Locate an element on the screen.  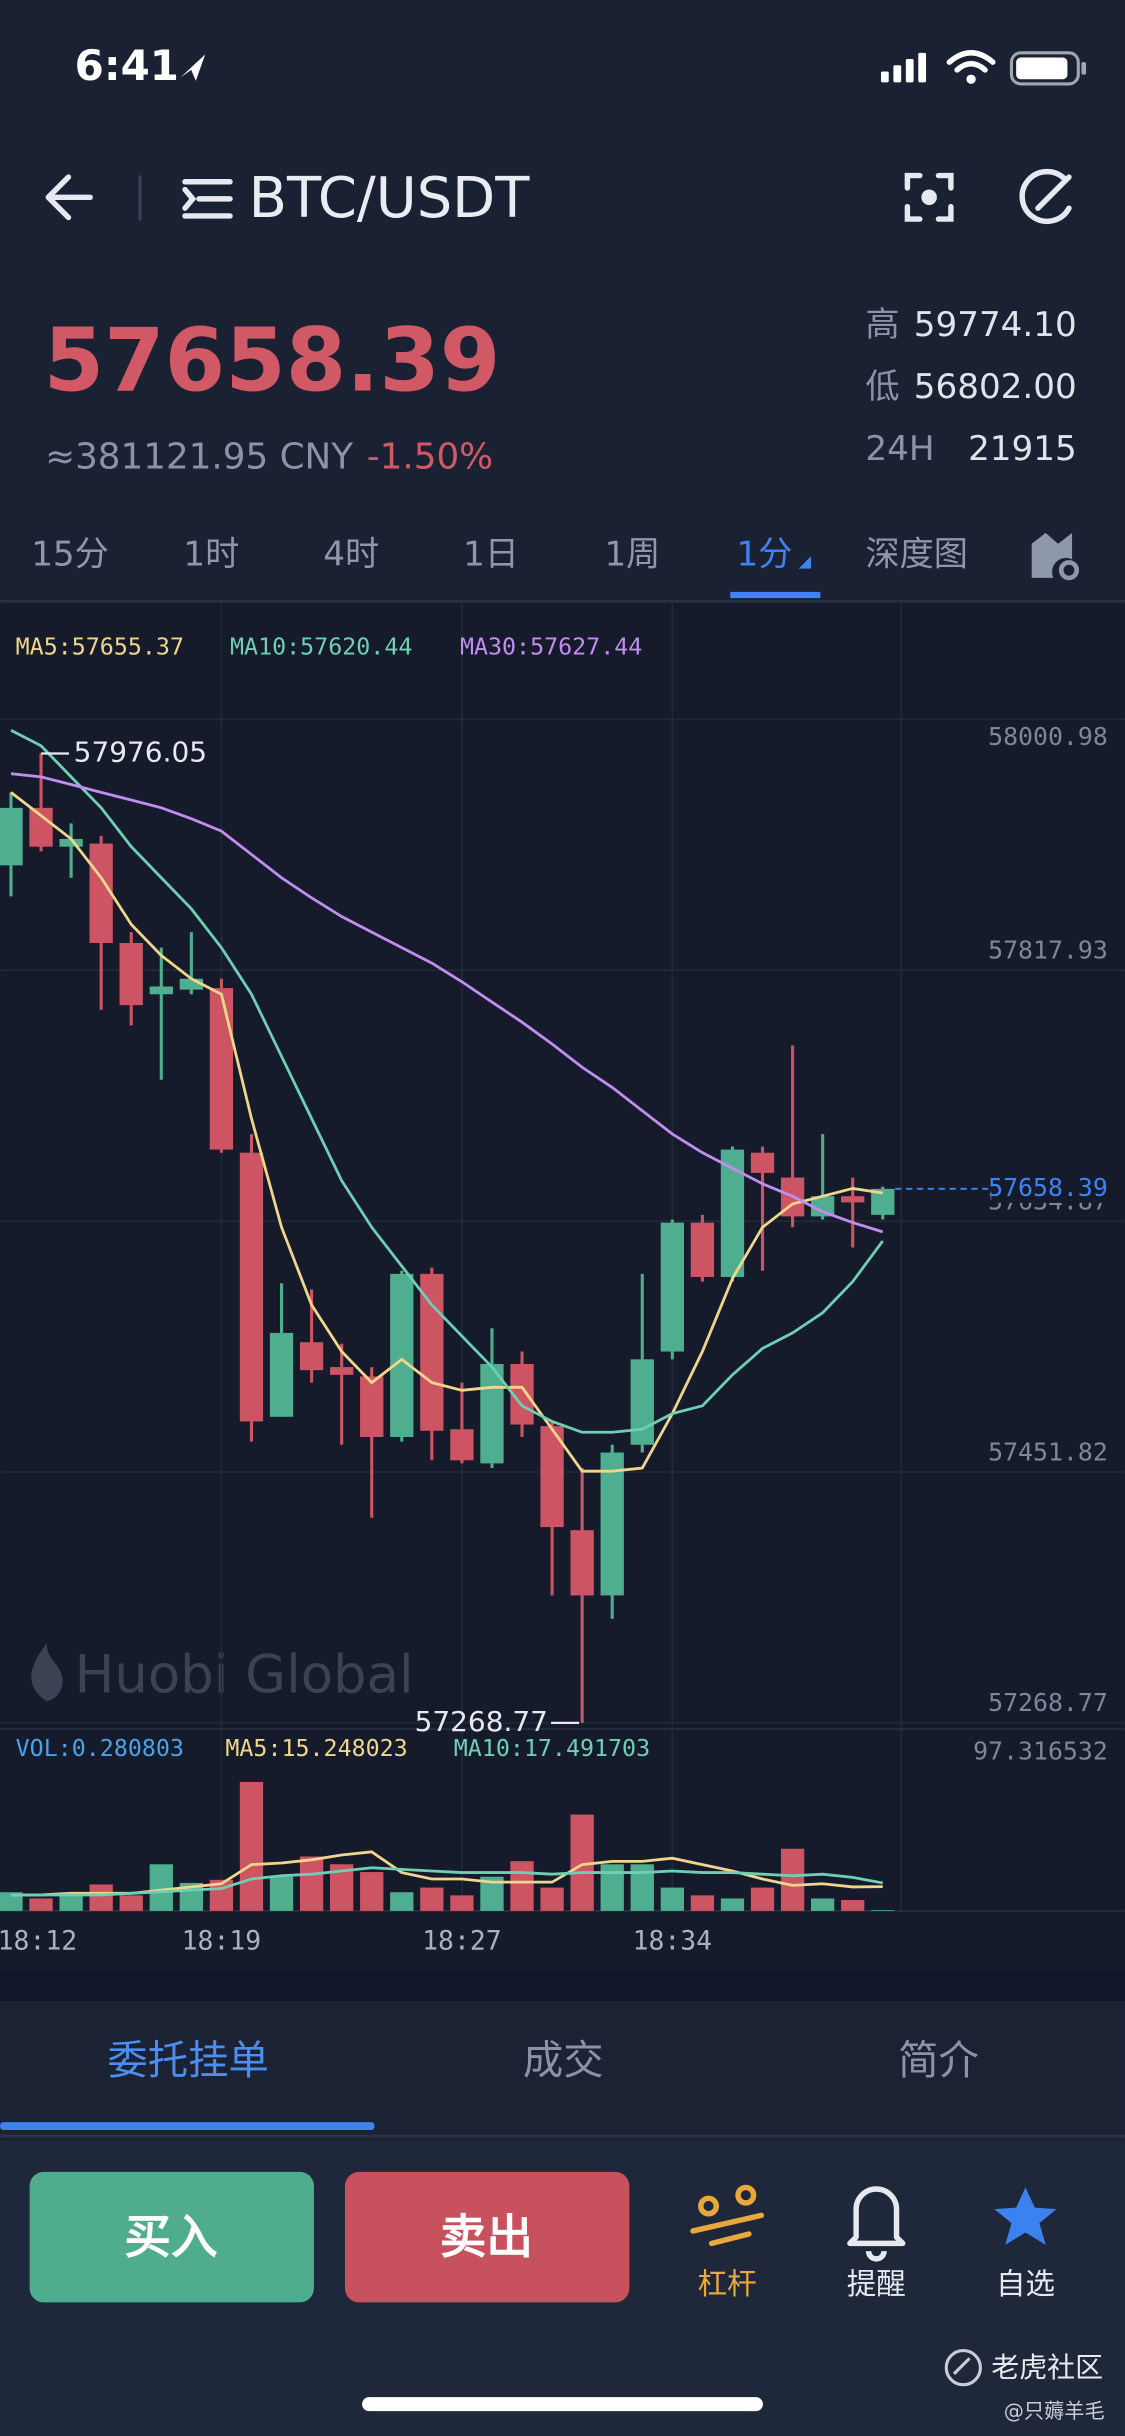
ma-legend: MA10:57620.44 is located at coordinates (321, 646).